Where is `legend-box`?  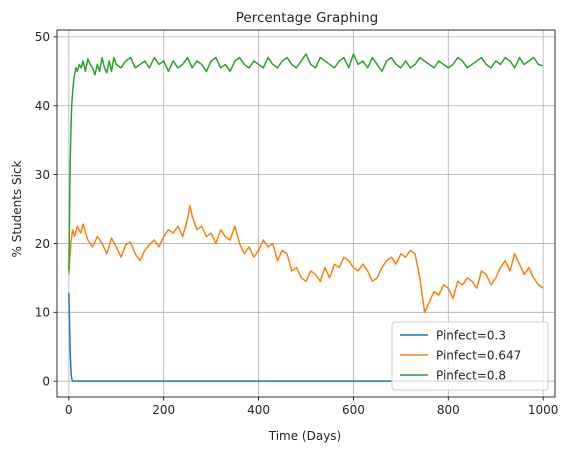 legend-box is located at coordinates (470, 356).